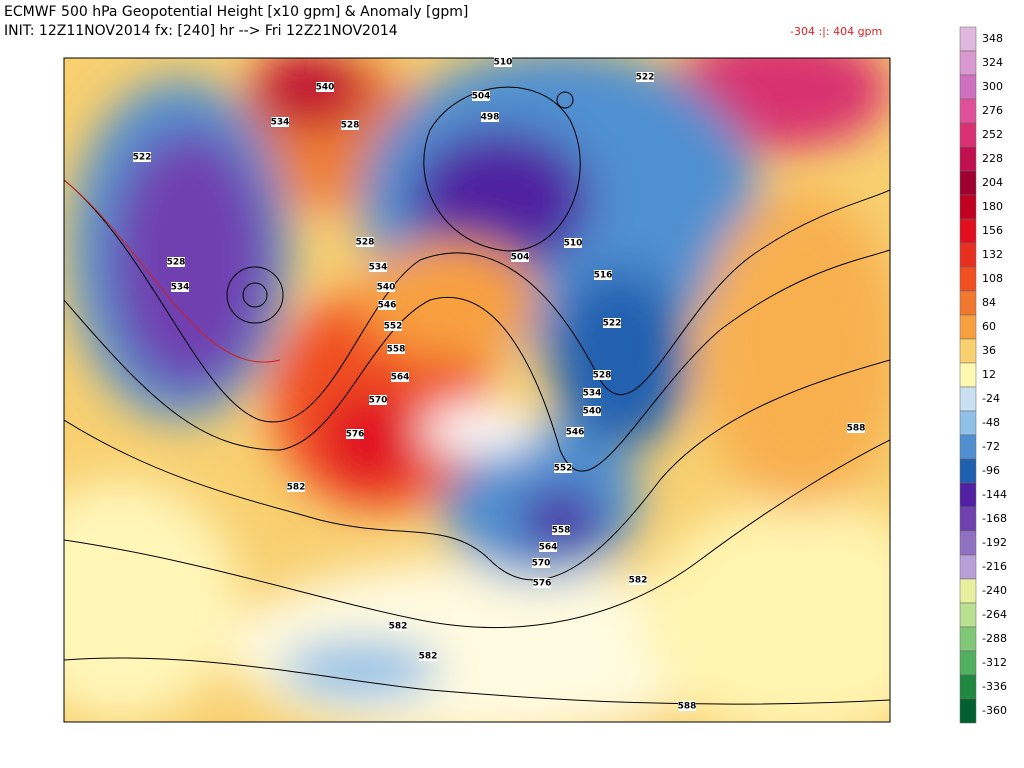 The image size is (1024, 768). I want to click on contour-label: 564, so click(400, 378).